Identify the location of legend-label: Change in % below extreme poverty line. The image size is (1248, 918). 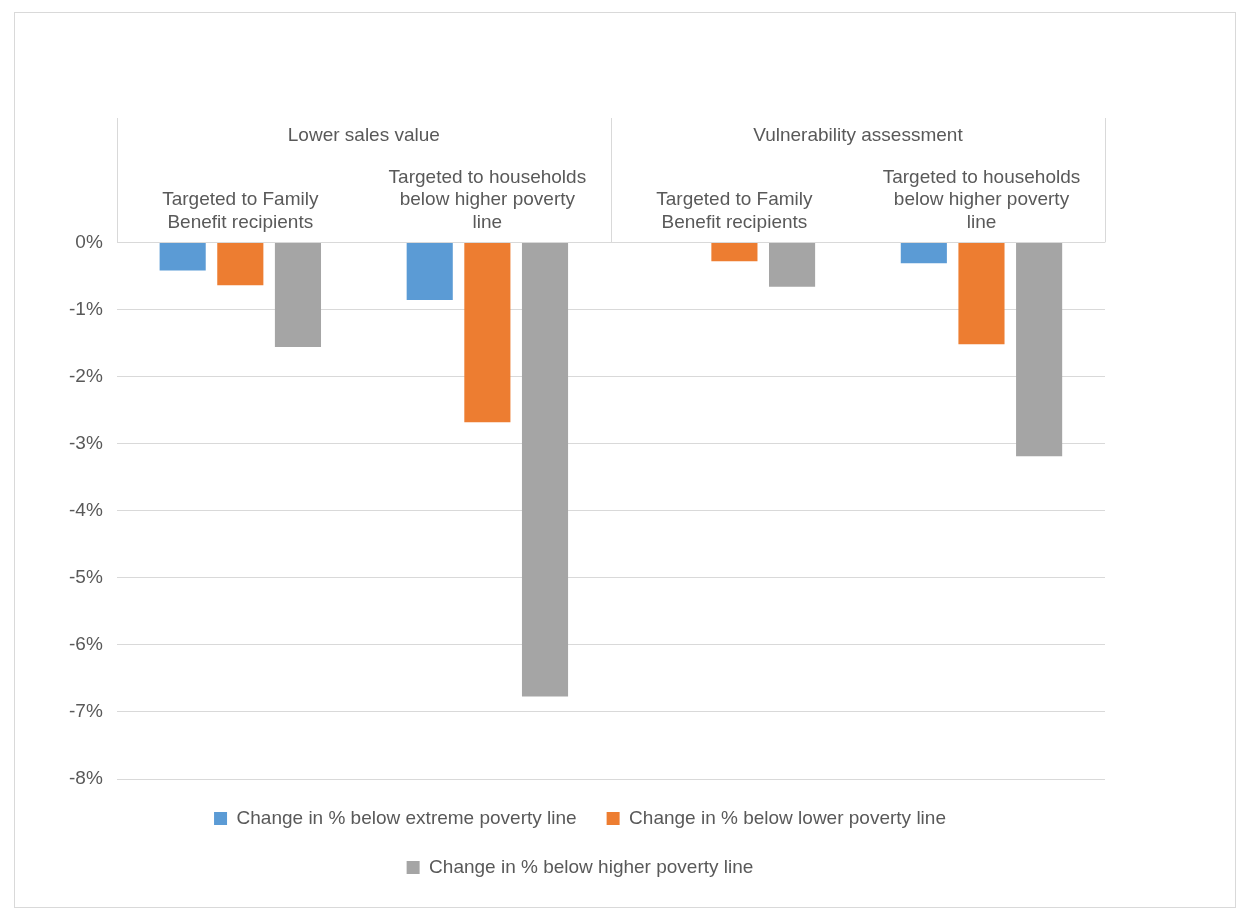
(406, 817).